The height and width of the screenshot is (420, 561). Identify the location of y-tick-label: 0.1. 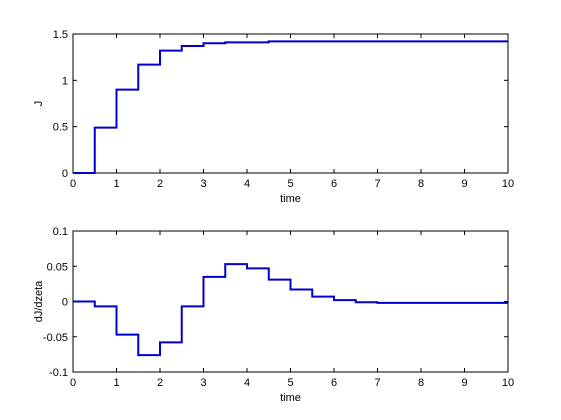
(60, 232).